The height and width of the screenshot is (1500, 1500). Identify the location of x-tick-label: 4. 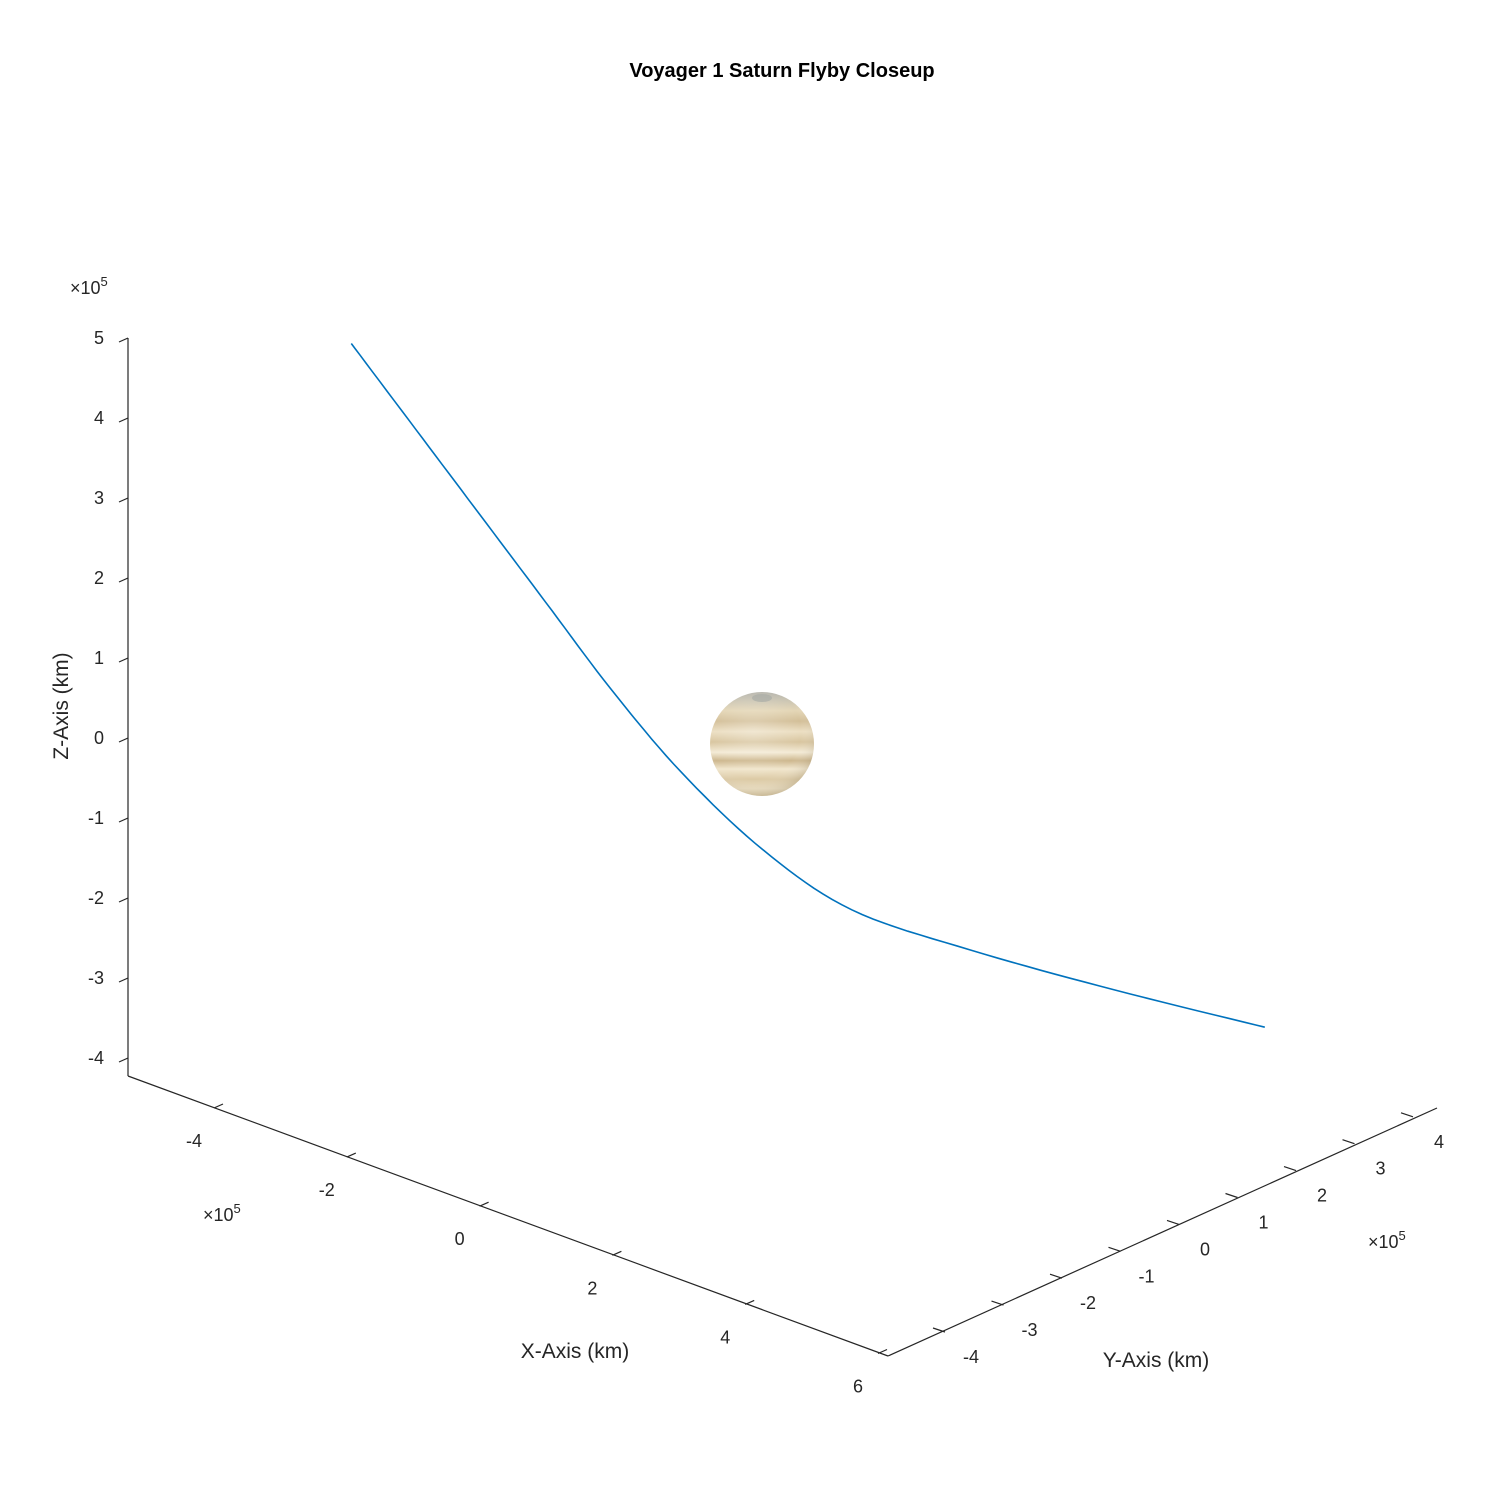
(725, 1337).